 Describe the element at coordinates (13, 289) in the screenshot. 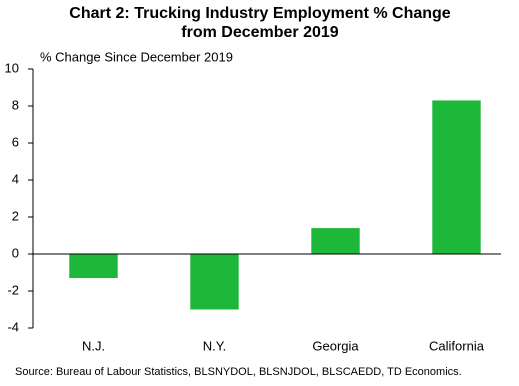

I see `y-tick-label: -2` at that location.